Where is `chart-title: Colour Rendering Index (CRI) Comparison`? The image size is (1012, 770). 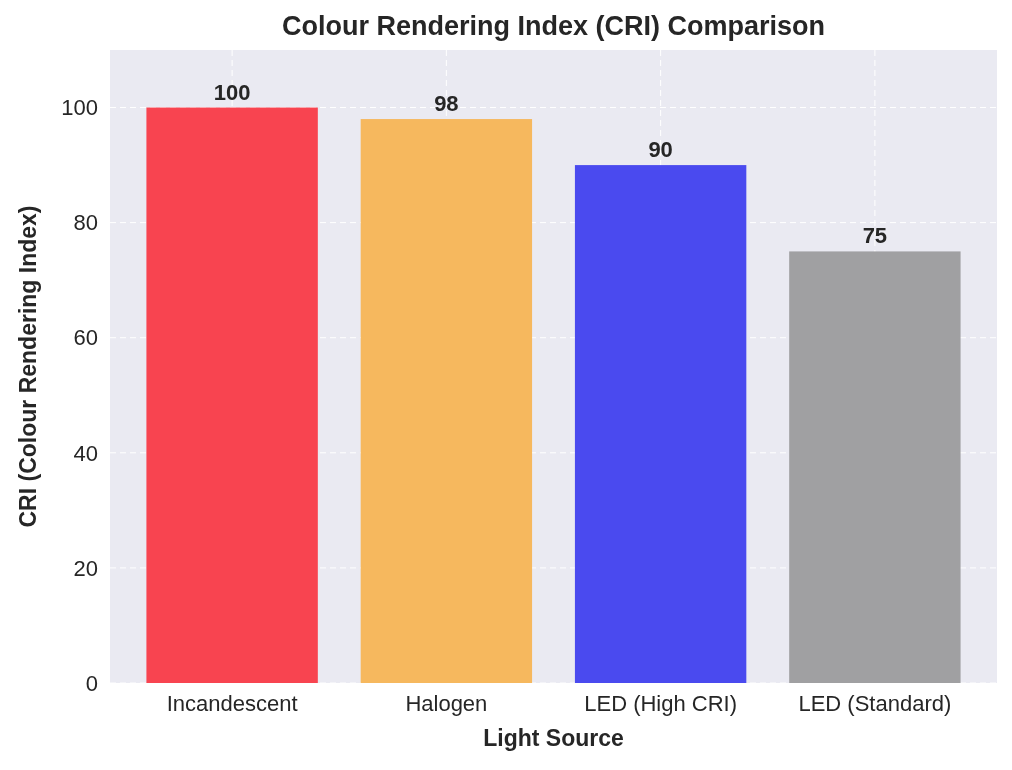 chart-title: Colour Rendering Index (CRI) Comparison is located at coordinates (553, 26).